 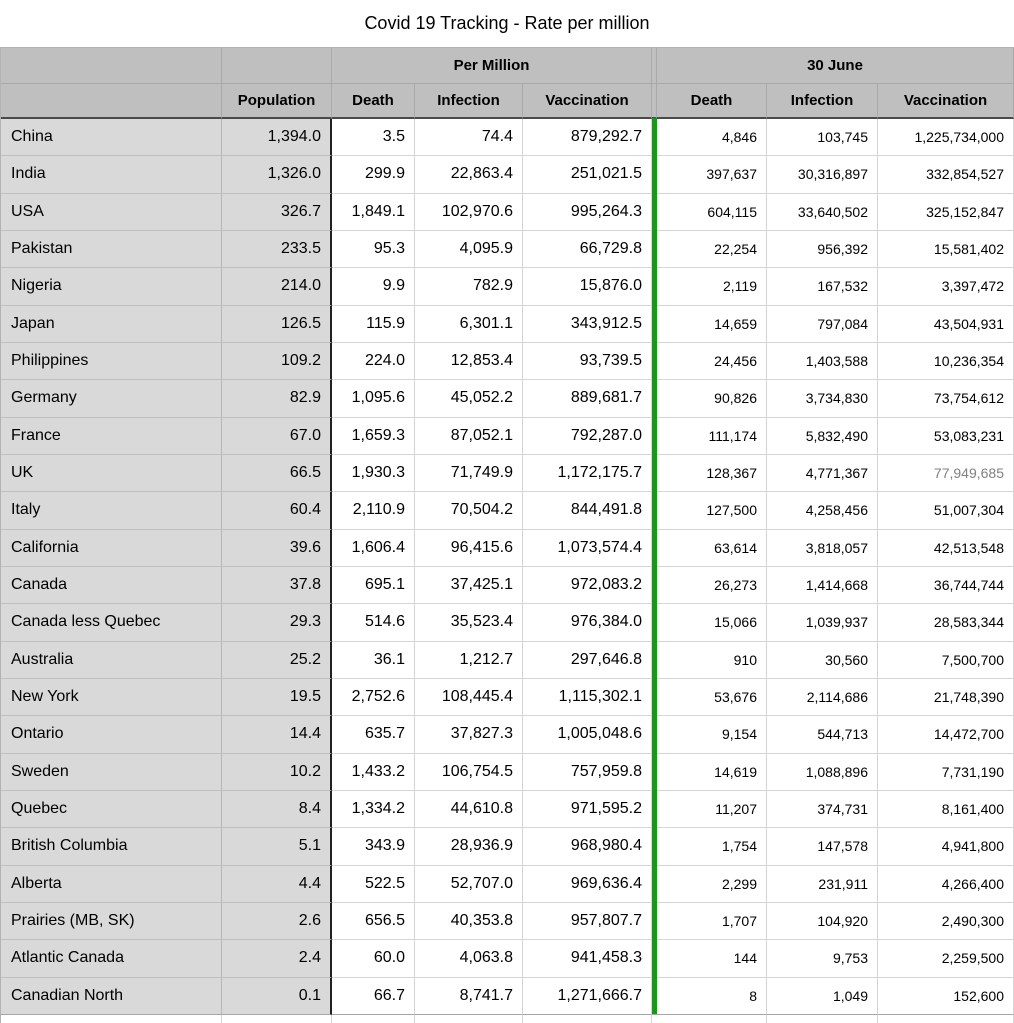 I want to click on data-cell: 656.5, so click(x=373, y=921).